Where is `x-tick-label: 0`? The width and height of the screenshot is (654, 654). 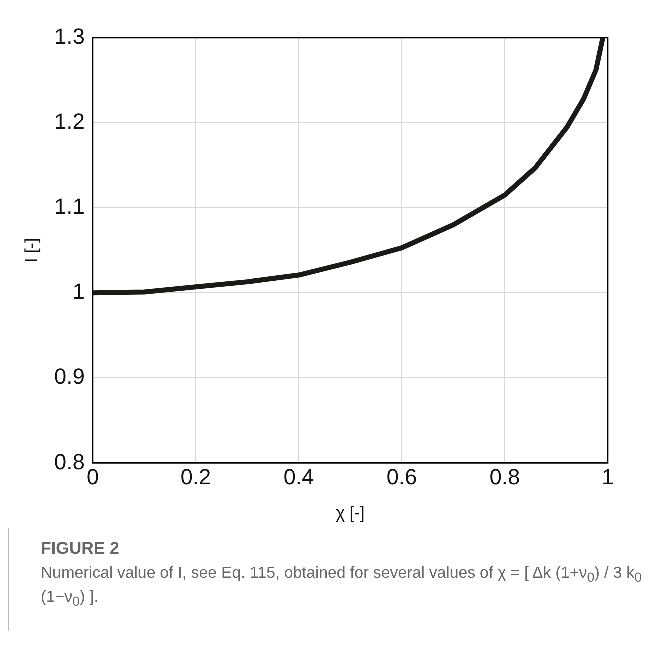
x-tick-label: 0 is located at coordinates (93, 477).